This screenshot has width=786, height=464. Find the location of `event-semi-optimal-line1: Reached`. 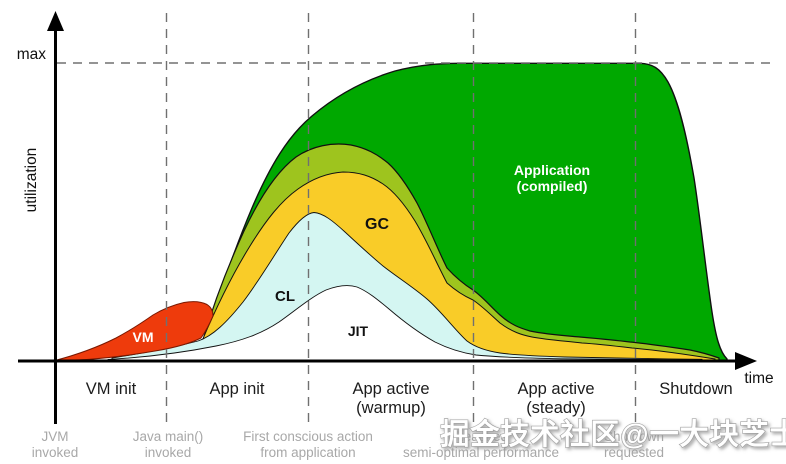

event-semi-optimal-line1: Reached is located at coordinates (481, 436).